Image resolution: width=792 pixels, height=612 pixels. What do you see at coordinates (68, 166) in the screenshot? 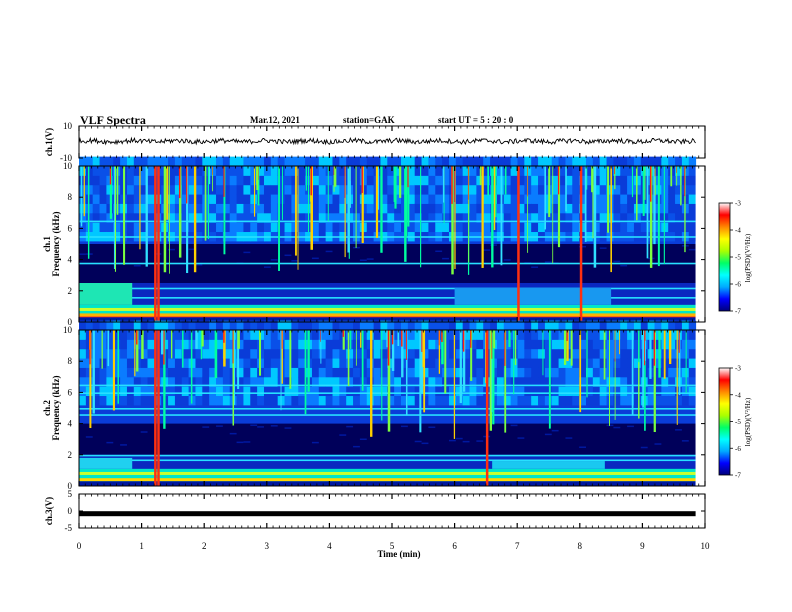
I see `y-tick-label: 10` at bounding box center [68, 166].